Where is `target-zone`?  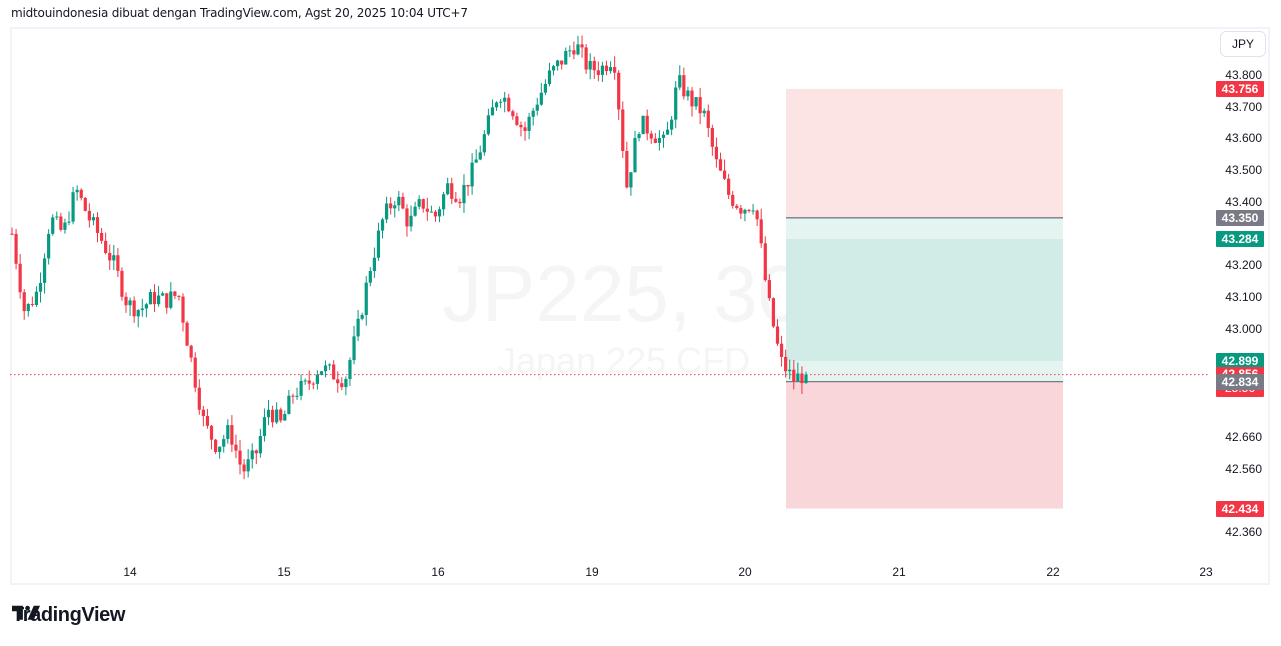 target-zone is located at coordinates (924, 299).